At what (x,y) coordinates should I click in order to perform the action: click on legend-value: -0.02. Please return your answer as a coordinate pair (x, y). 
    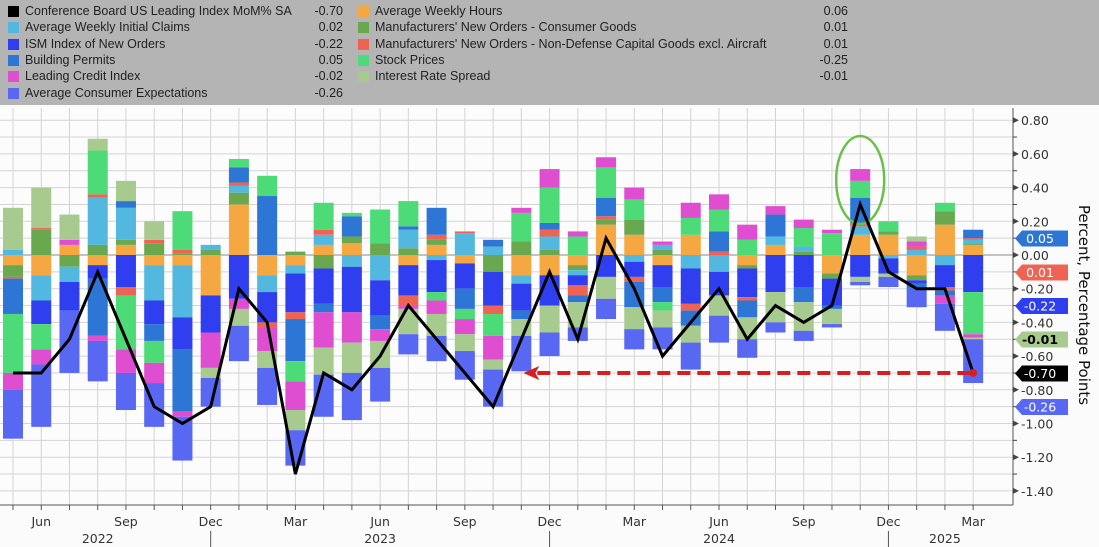
    Looking at the image, I should click on (329, 76).